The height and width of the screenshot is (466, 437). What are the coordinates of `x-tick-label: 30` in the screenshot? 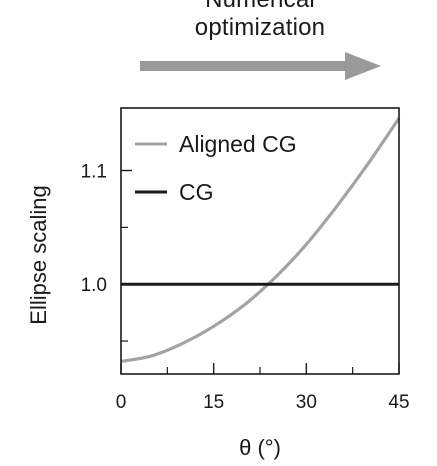 It's located at (306, 402).